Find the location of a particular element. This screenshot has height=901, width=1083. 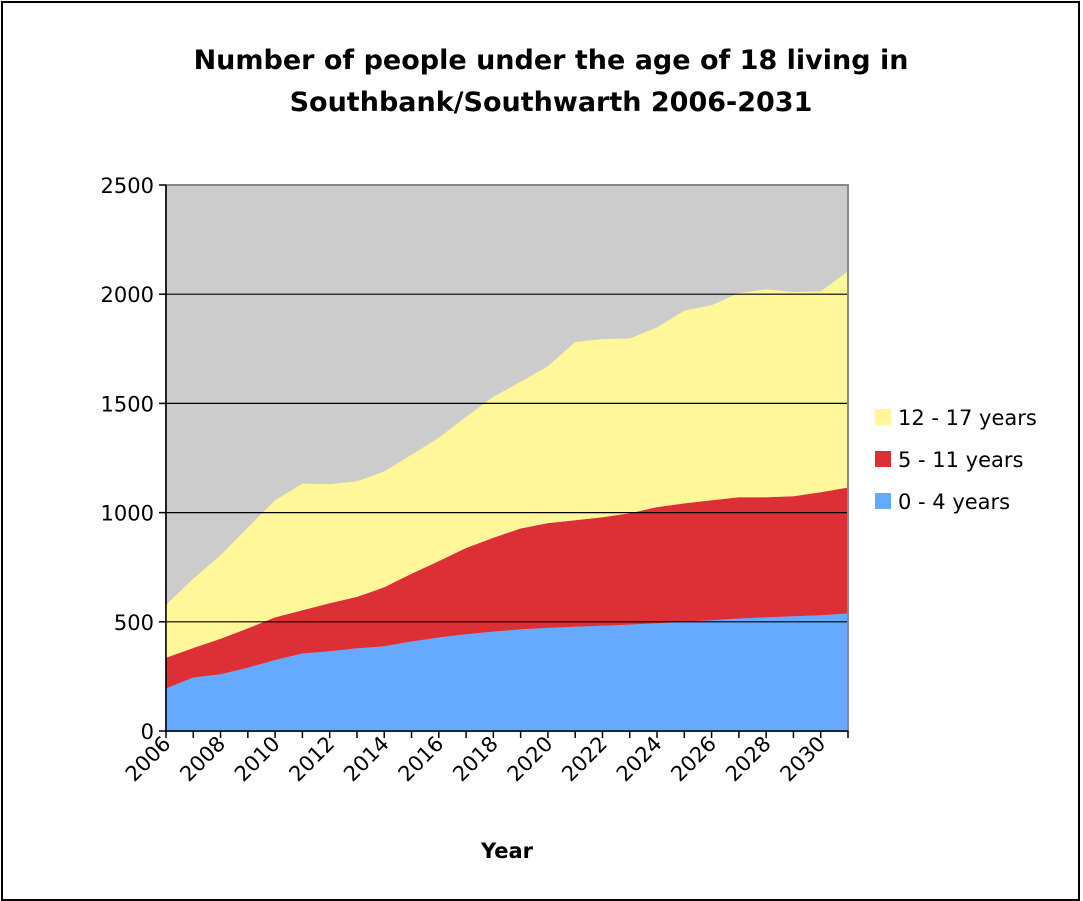

x-tick-label-2014: 2014 is located at coordinates (366, 759).